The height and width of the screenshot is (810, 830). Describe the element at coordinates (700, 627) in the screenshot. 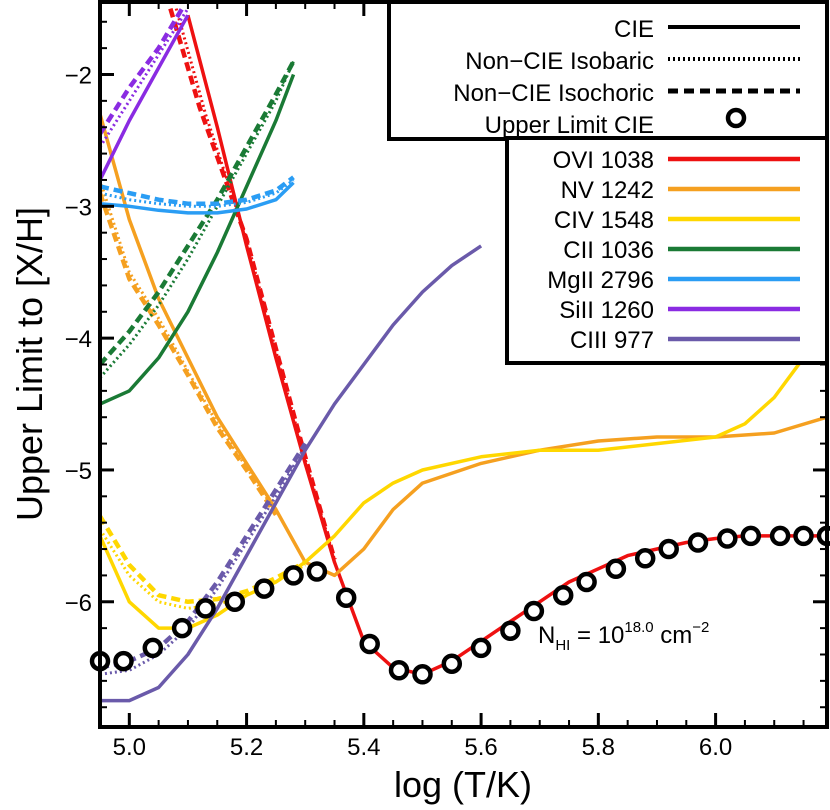

I see `annotation-unit-exponent: −2` at that location.